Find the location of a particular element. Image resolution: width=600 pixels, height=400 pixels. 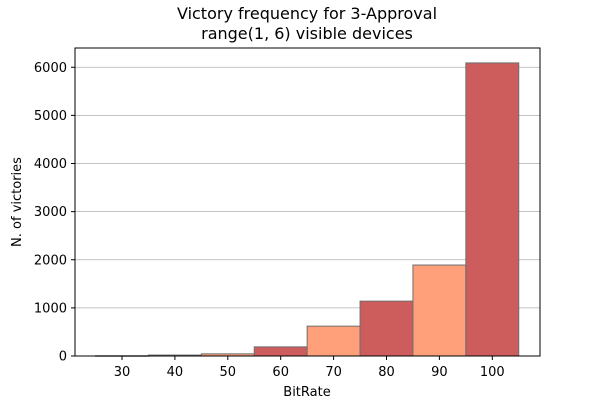

x-tick-label: 70 is located at coordinates (333, 372).